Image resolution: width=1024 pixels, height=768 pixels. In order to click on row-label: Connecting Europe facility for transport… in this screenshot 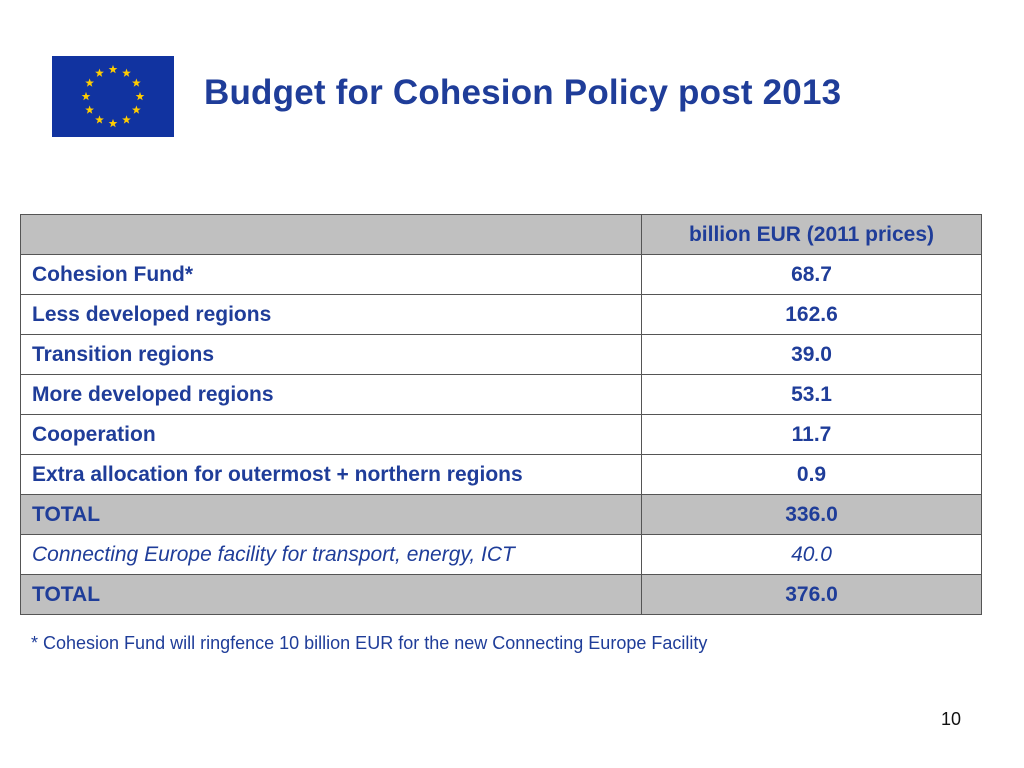, I will do `click(331, 554)`.